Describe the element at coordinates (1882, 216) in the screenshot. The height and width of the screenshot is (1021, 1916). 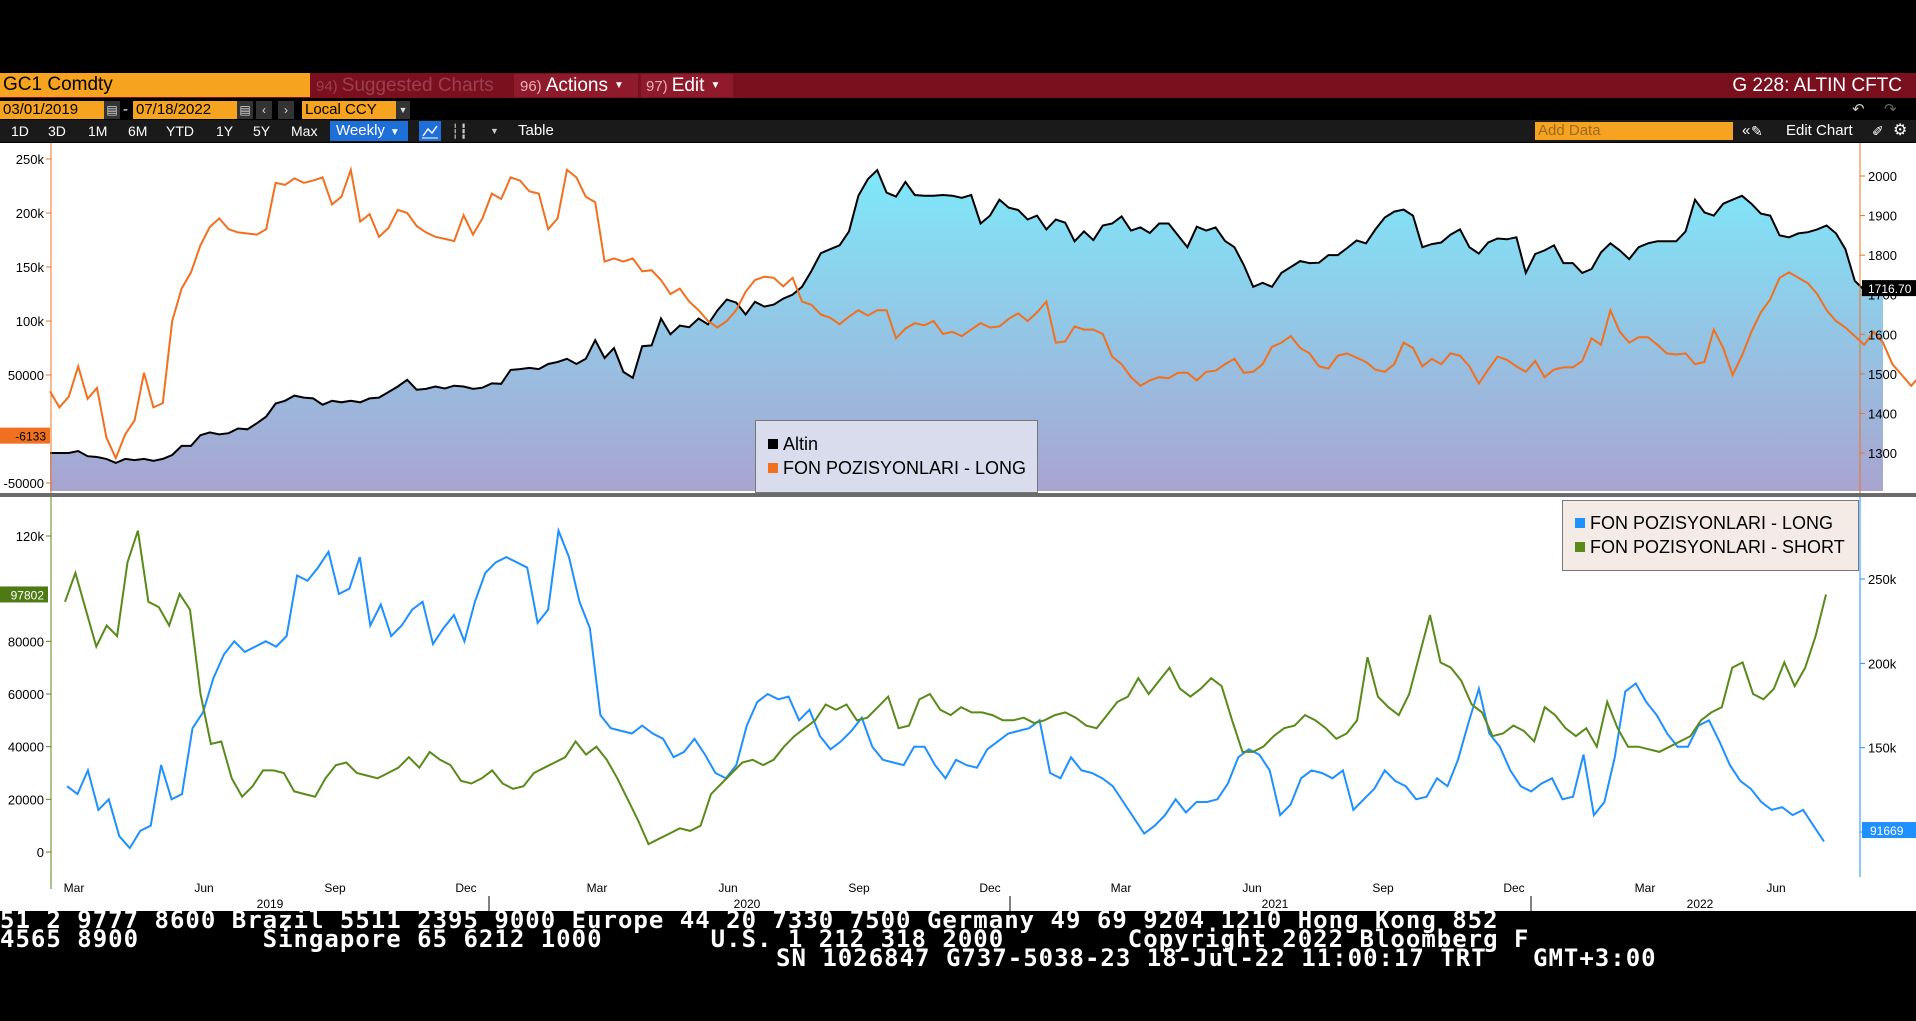
I see `right-tick-label: 1900` at that location.